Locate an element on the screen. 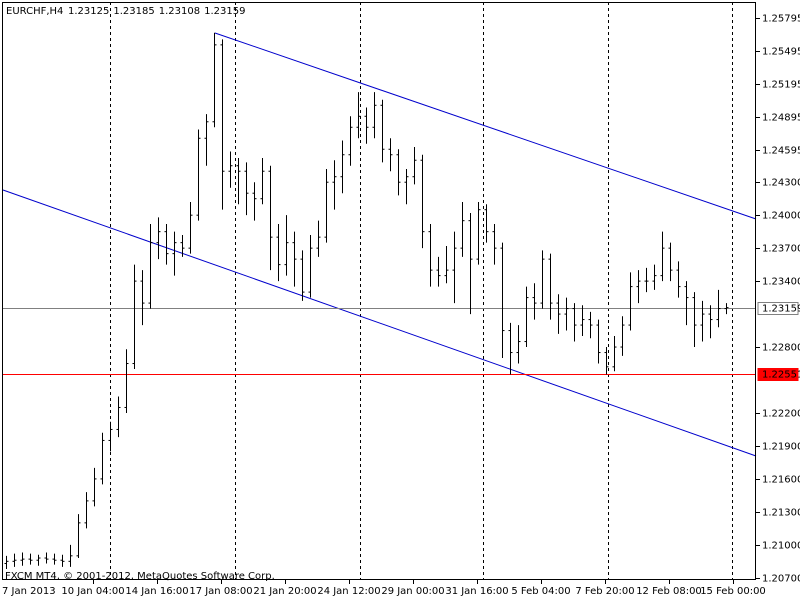 The height and width of the screenshot is (600, 800). y-tick-label: 1.21300 is located at coordinates (781, 513).